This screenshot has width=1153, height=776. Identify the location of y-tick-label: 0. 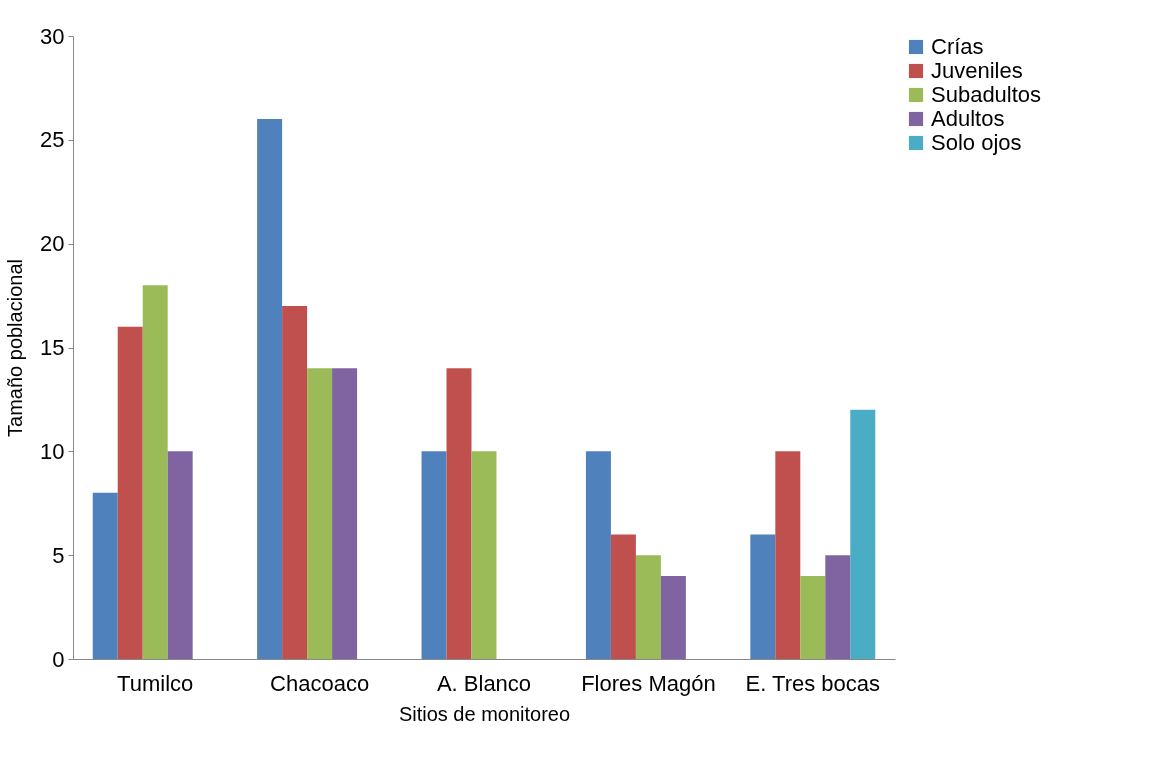
(58, 659).